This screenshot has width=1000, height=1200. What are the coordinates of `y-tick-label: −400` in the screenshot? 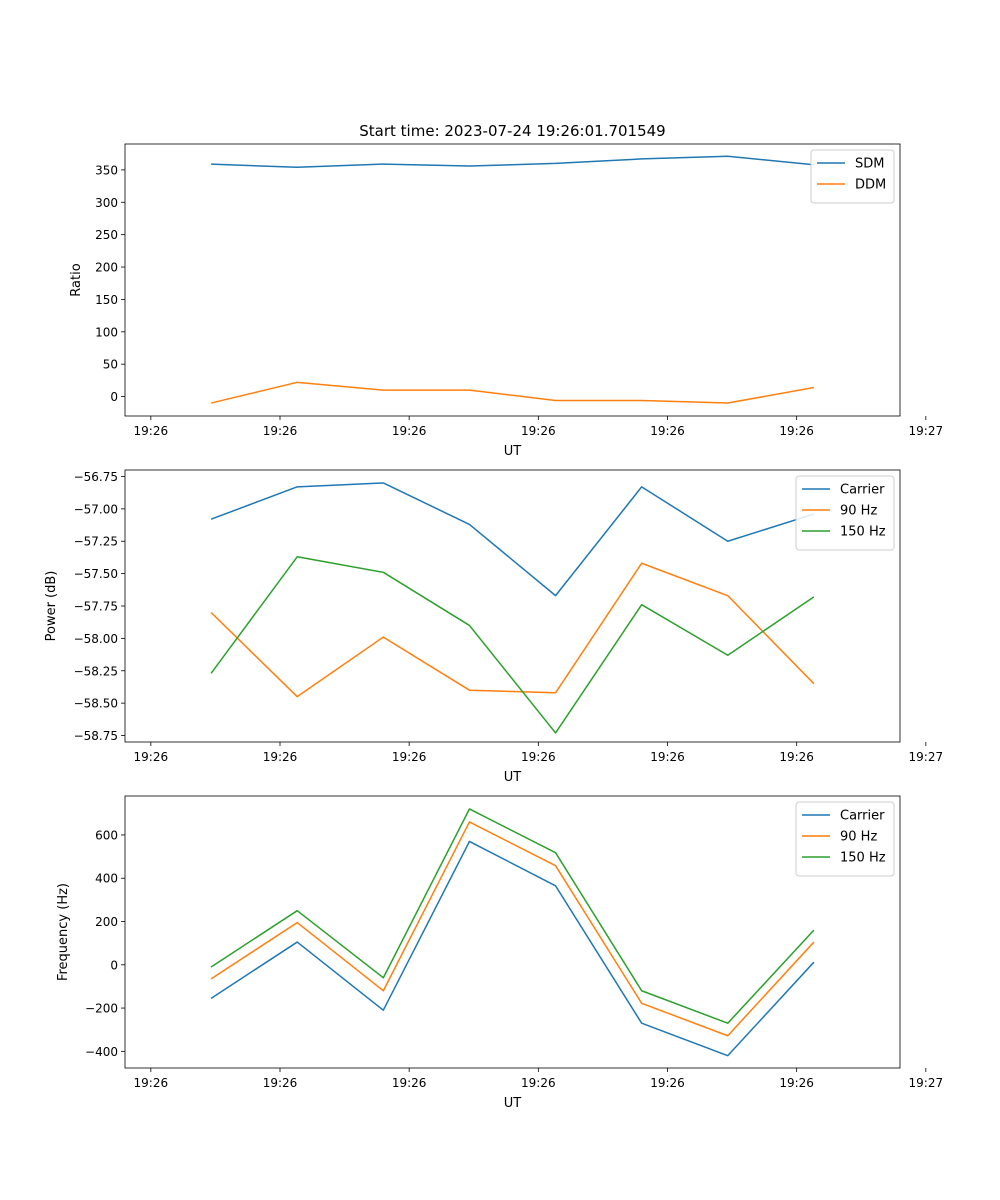 It's located at (101, 1052).